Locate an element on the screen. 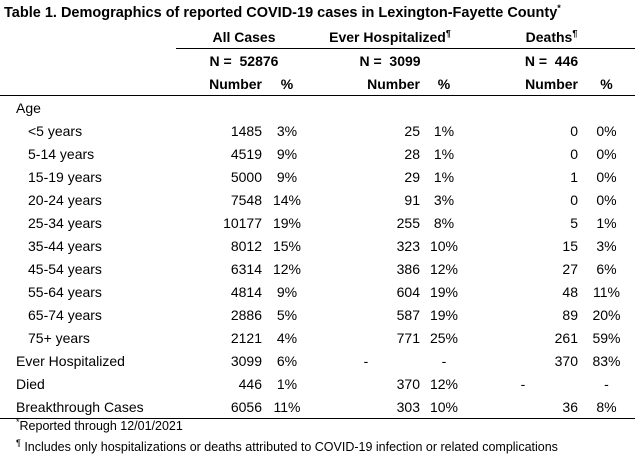 Image resolution: width=635 pixels, height=460 pixels. number-cell: 1 is located at coordinates (574, 176).